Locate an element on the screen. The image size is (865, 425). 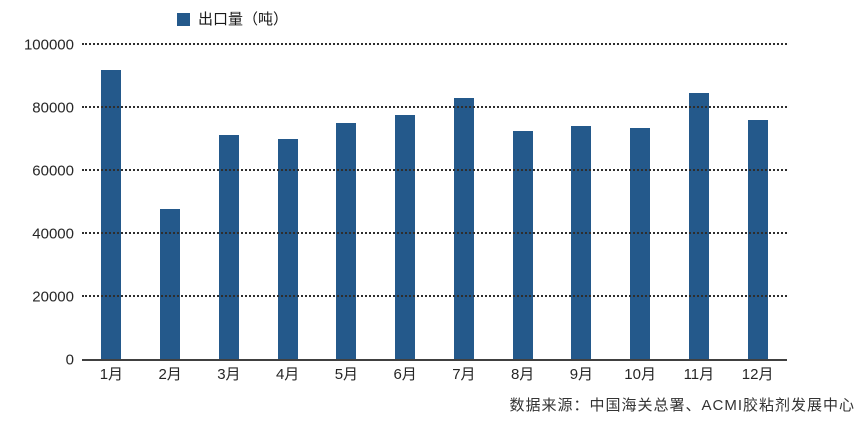
y-tick-label: 40000 is located at coordinates (53, 234).